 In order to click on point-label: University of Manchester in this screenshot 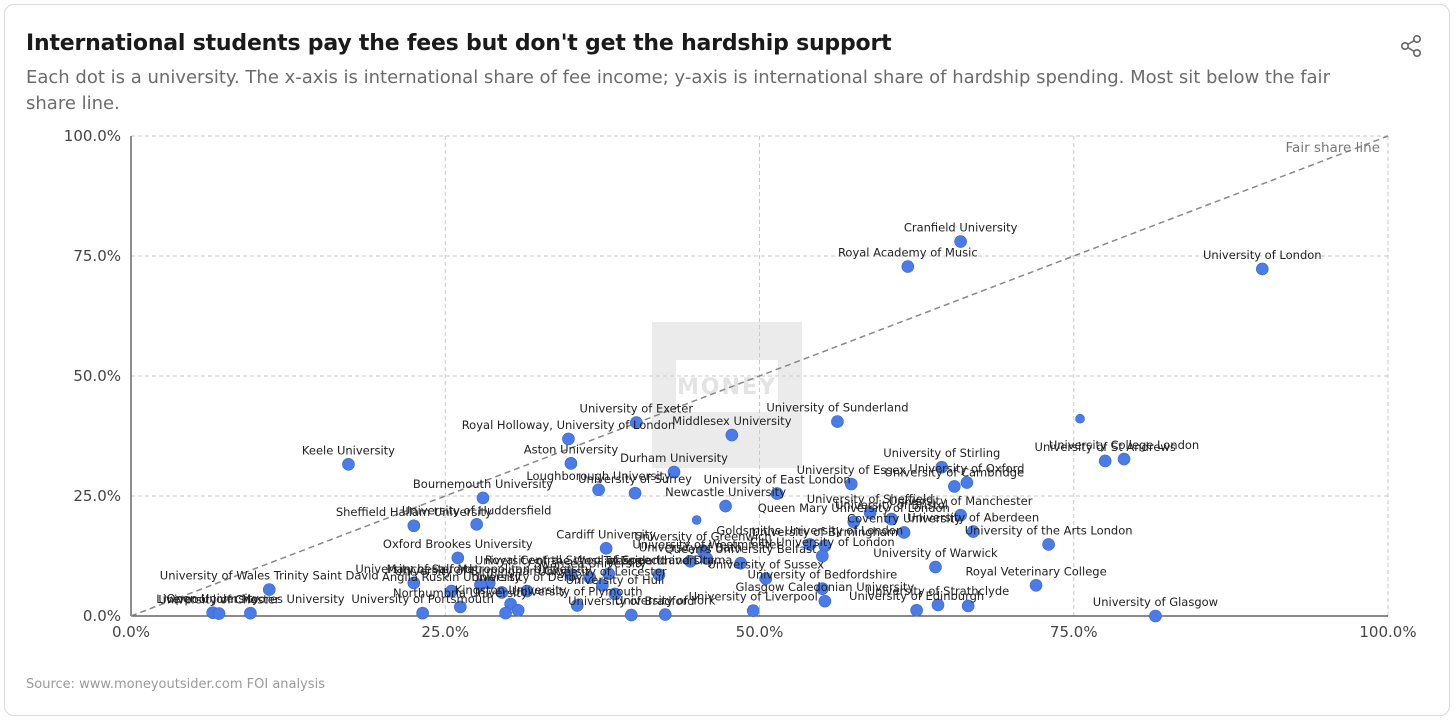, I will do `click(961, 501)`.